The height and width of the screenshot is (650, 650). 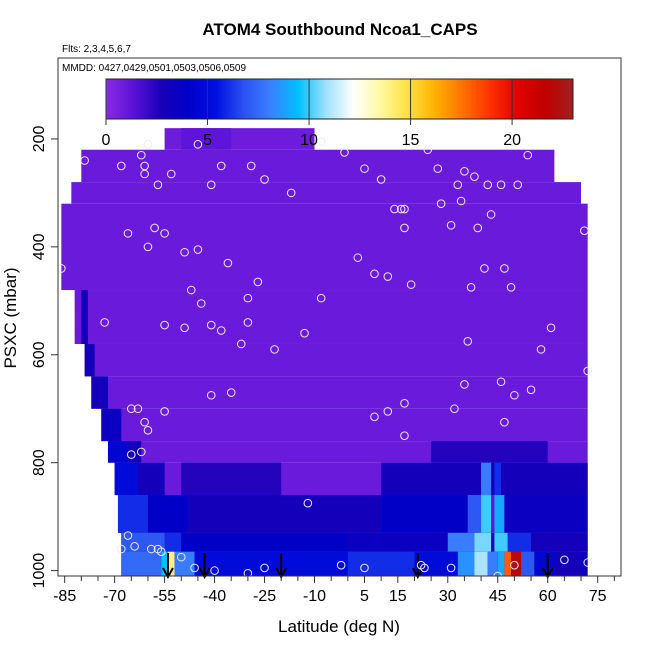 What do you see at coordinates (44, 356) in the screenshot?
I see `y-axis: 200 400 600 800 1000` at bounding box center [44, 356].